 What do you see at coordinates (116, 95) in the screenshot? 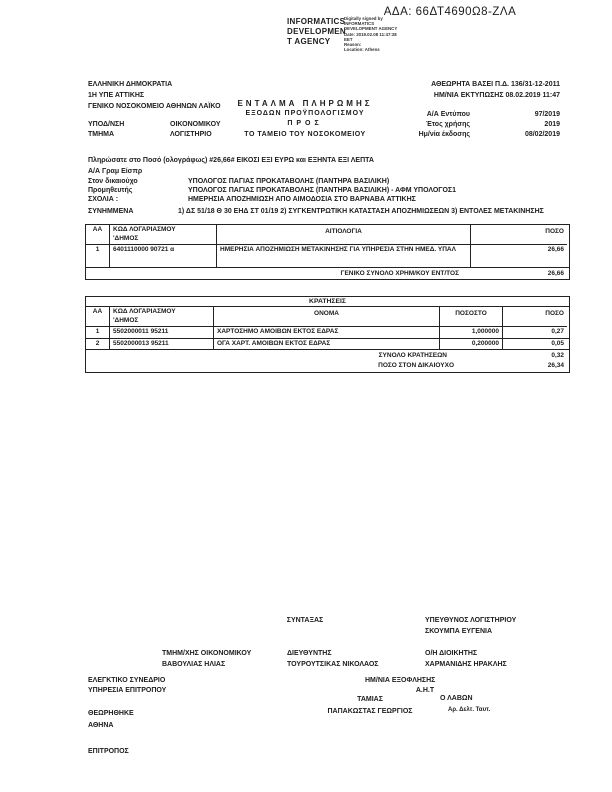
I see `org-name-line2: 1Η ΥΠΕ ΑΤΤΙΚΗΣ` at bounding box center [116, 95].